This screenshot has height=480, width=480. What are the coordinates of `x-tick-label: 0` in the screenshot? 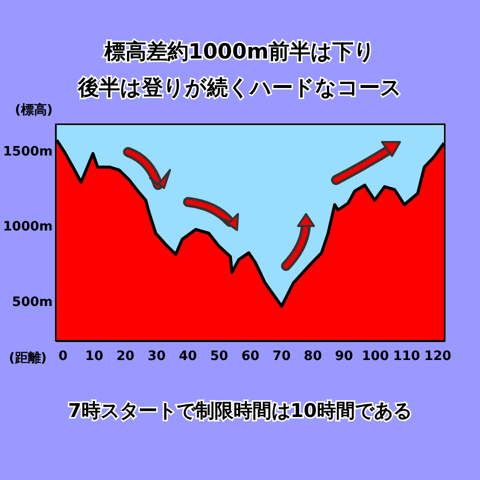 It's located at (63, 356).